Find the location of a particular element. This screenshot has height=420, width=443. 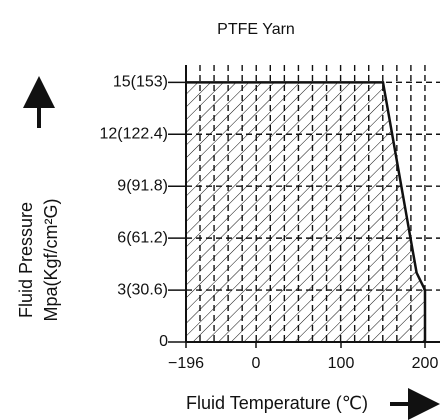

x-tick-label: 100 is located at coordinates (341, 363).